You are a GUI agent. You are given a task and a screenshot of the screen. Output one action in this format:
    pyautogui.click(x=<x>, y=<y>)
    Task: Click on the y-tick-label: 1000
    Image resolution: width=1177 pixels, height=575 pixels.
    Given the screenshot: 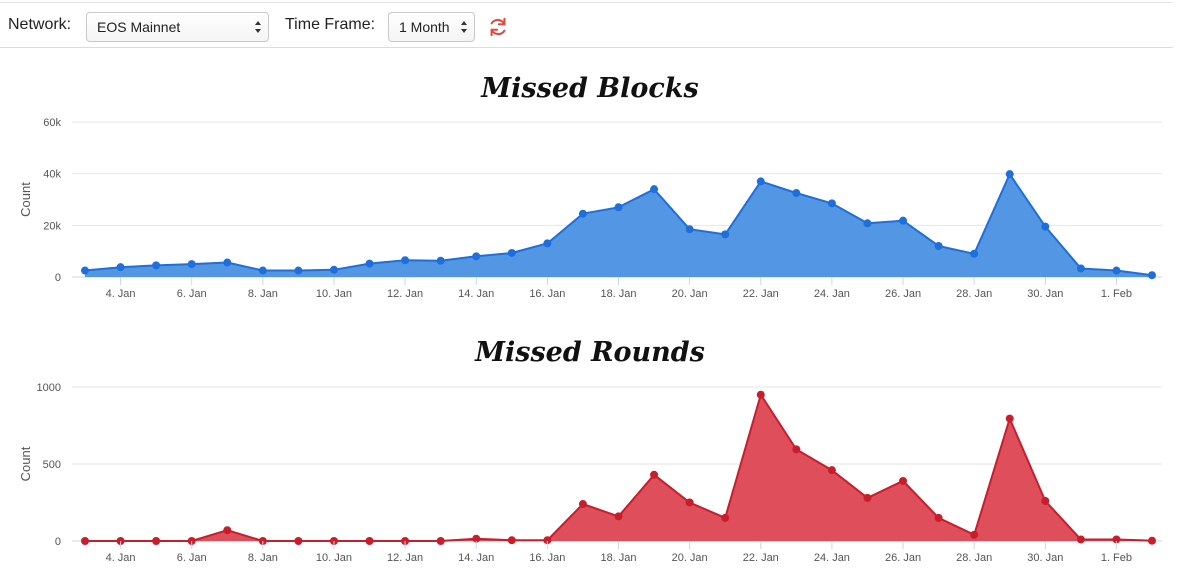 What is the action you would take?
    pyautogui.click(x=49, y=388)
    